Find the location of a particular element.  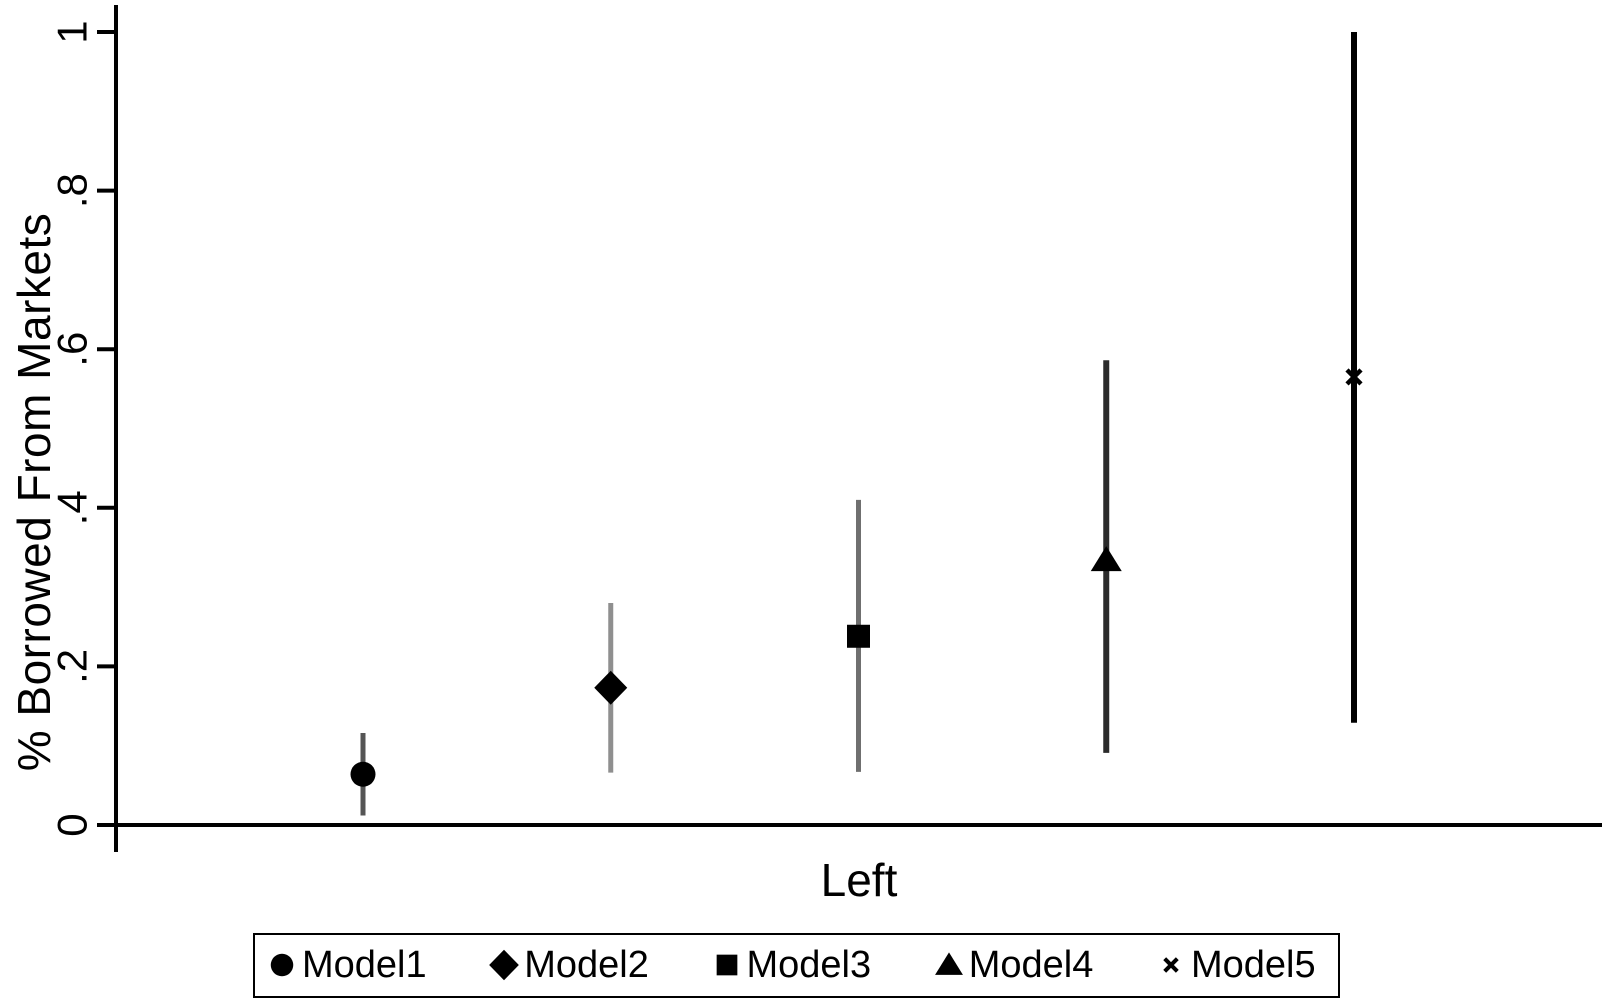

y-tick-label: .4 is located at coordinates (72, 507).